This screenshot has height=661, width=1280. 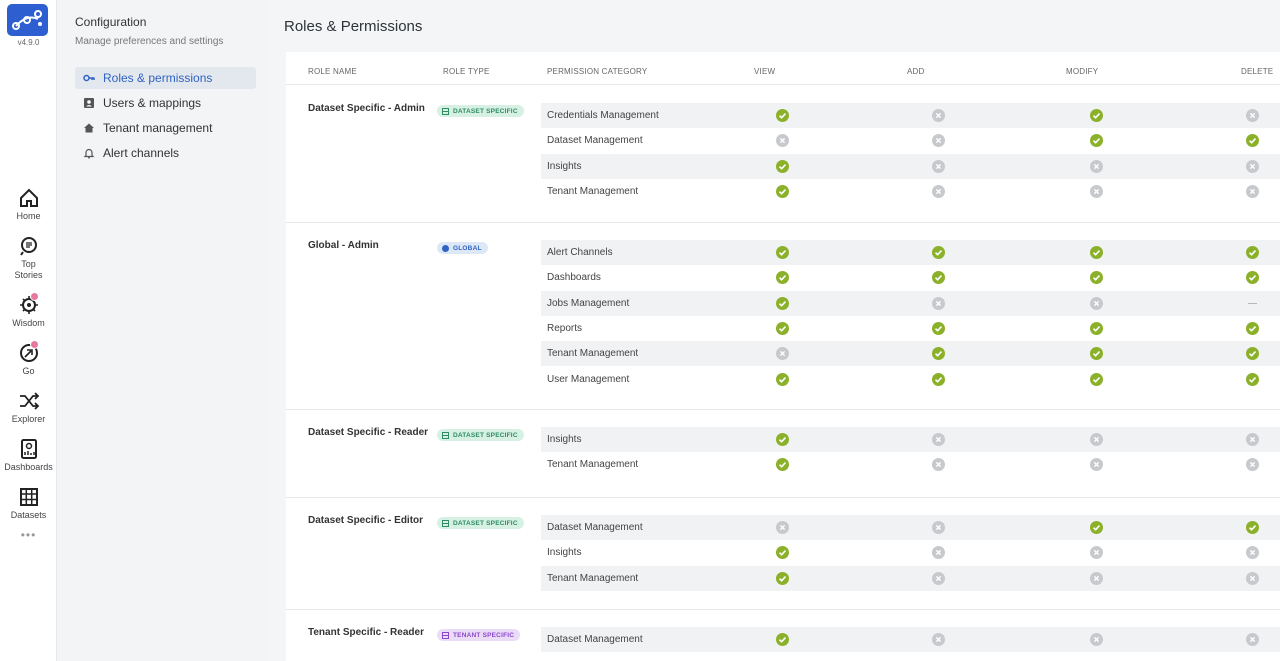 What do you see at coordinates (574, 278) in the screenshot?
I see `permission-category: Dashboards` at bounding box center [574, 278].